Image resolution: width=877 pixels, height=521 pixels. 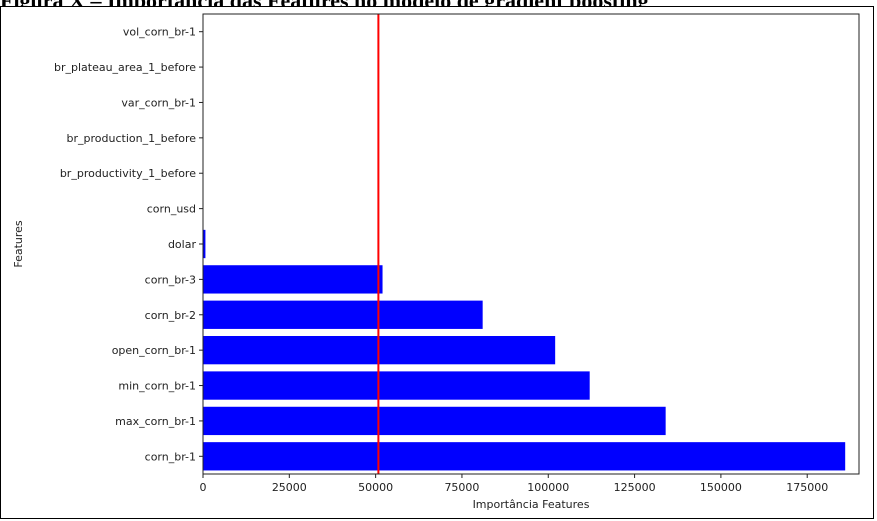 I want to click on y-tick-label: min_corn_br-1, so click(x=157, y=386).